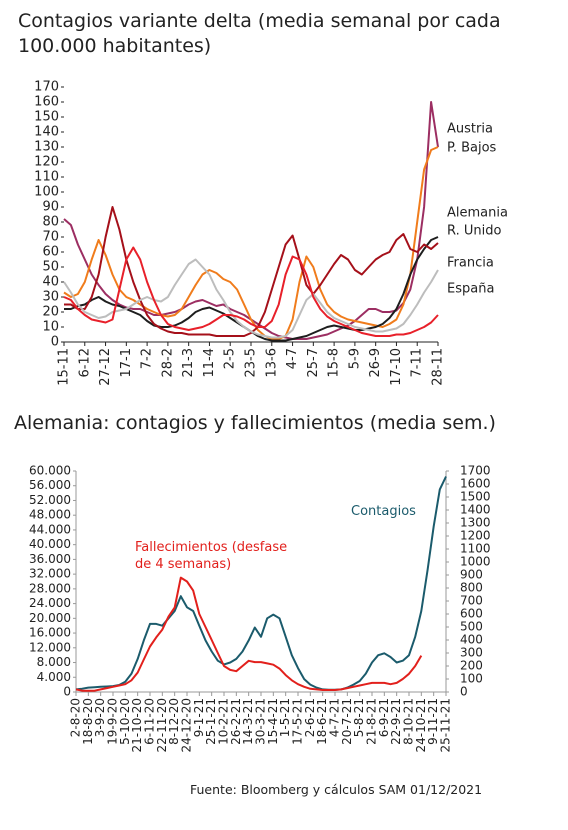  I want to click on y-tick-label: 30, so click(50, 297).